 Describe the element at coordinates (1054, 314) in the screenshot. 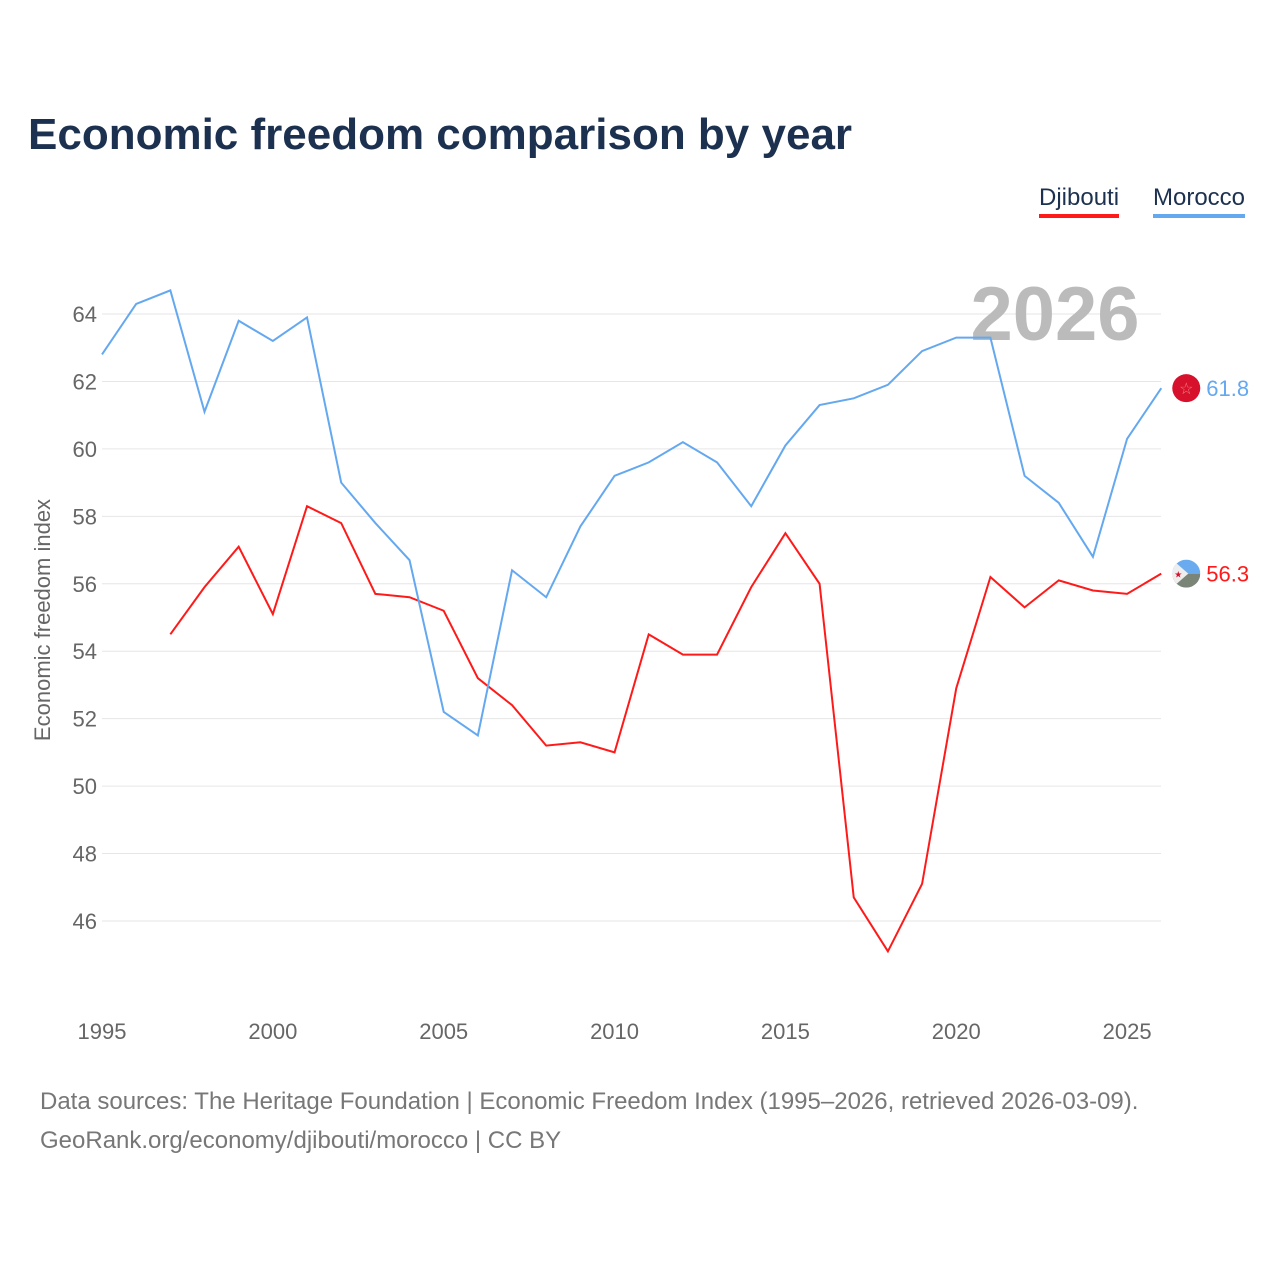

I see `current-year-label: 2026` at that location.